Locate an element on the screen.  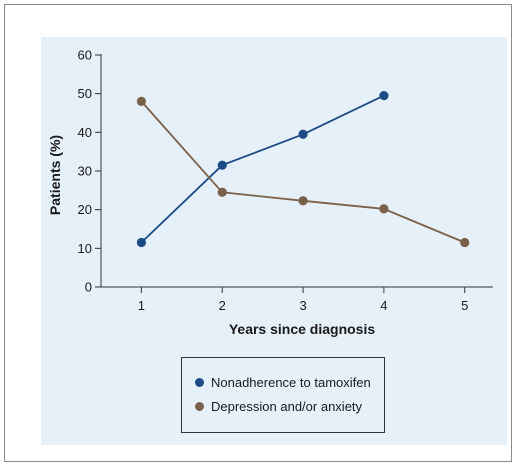
y-tick-label: 30 is located at coordinates (85, 171).